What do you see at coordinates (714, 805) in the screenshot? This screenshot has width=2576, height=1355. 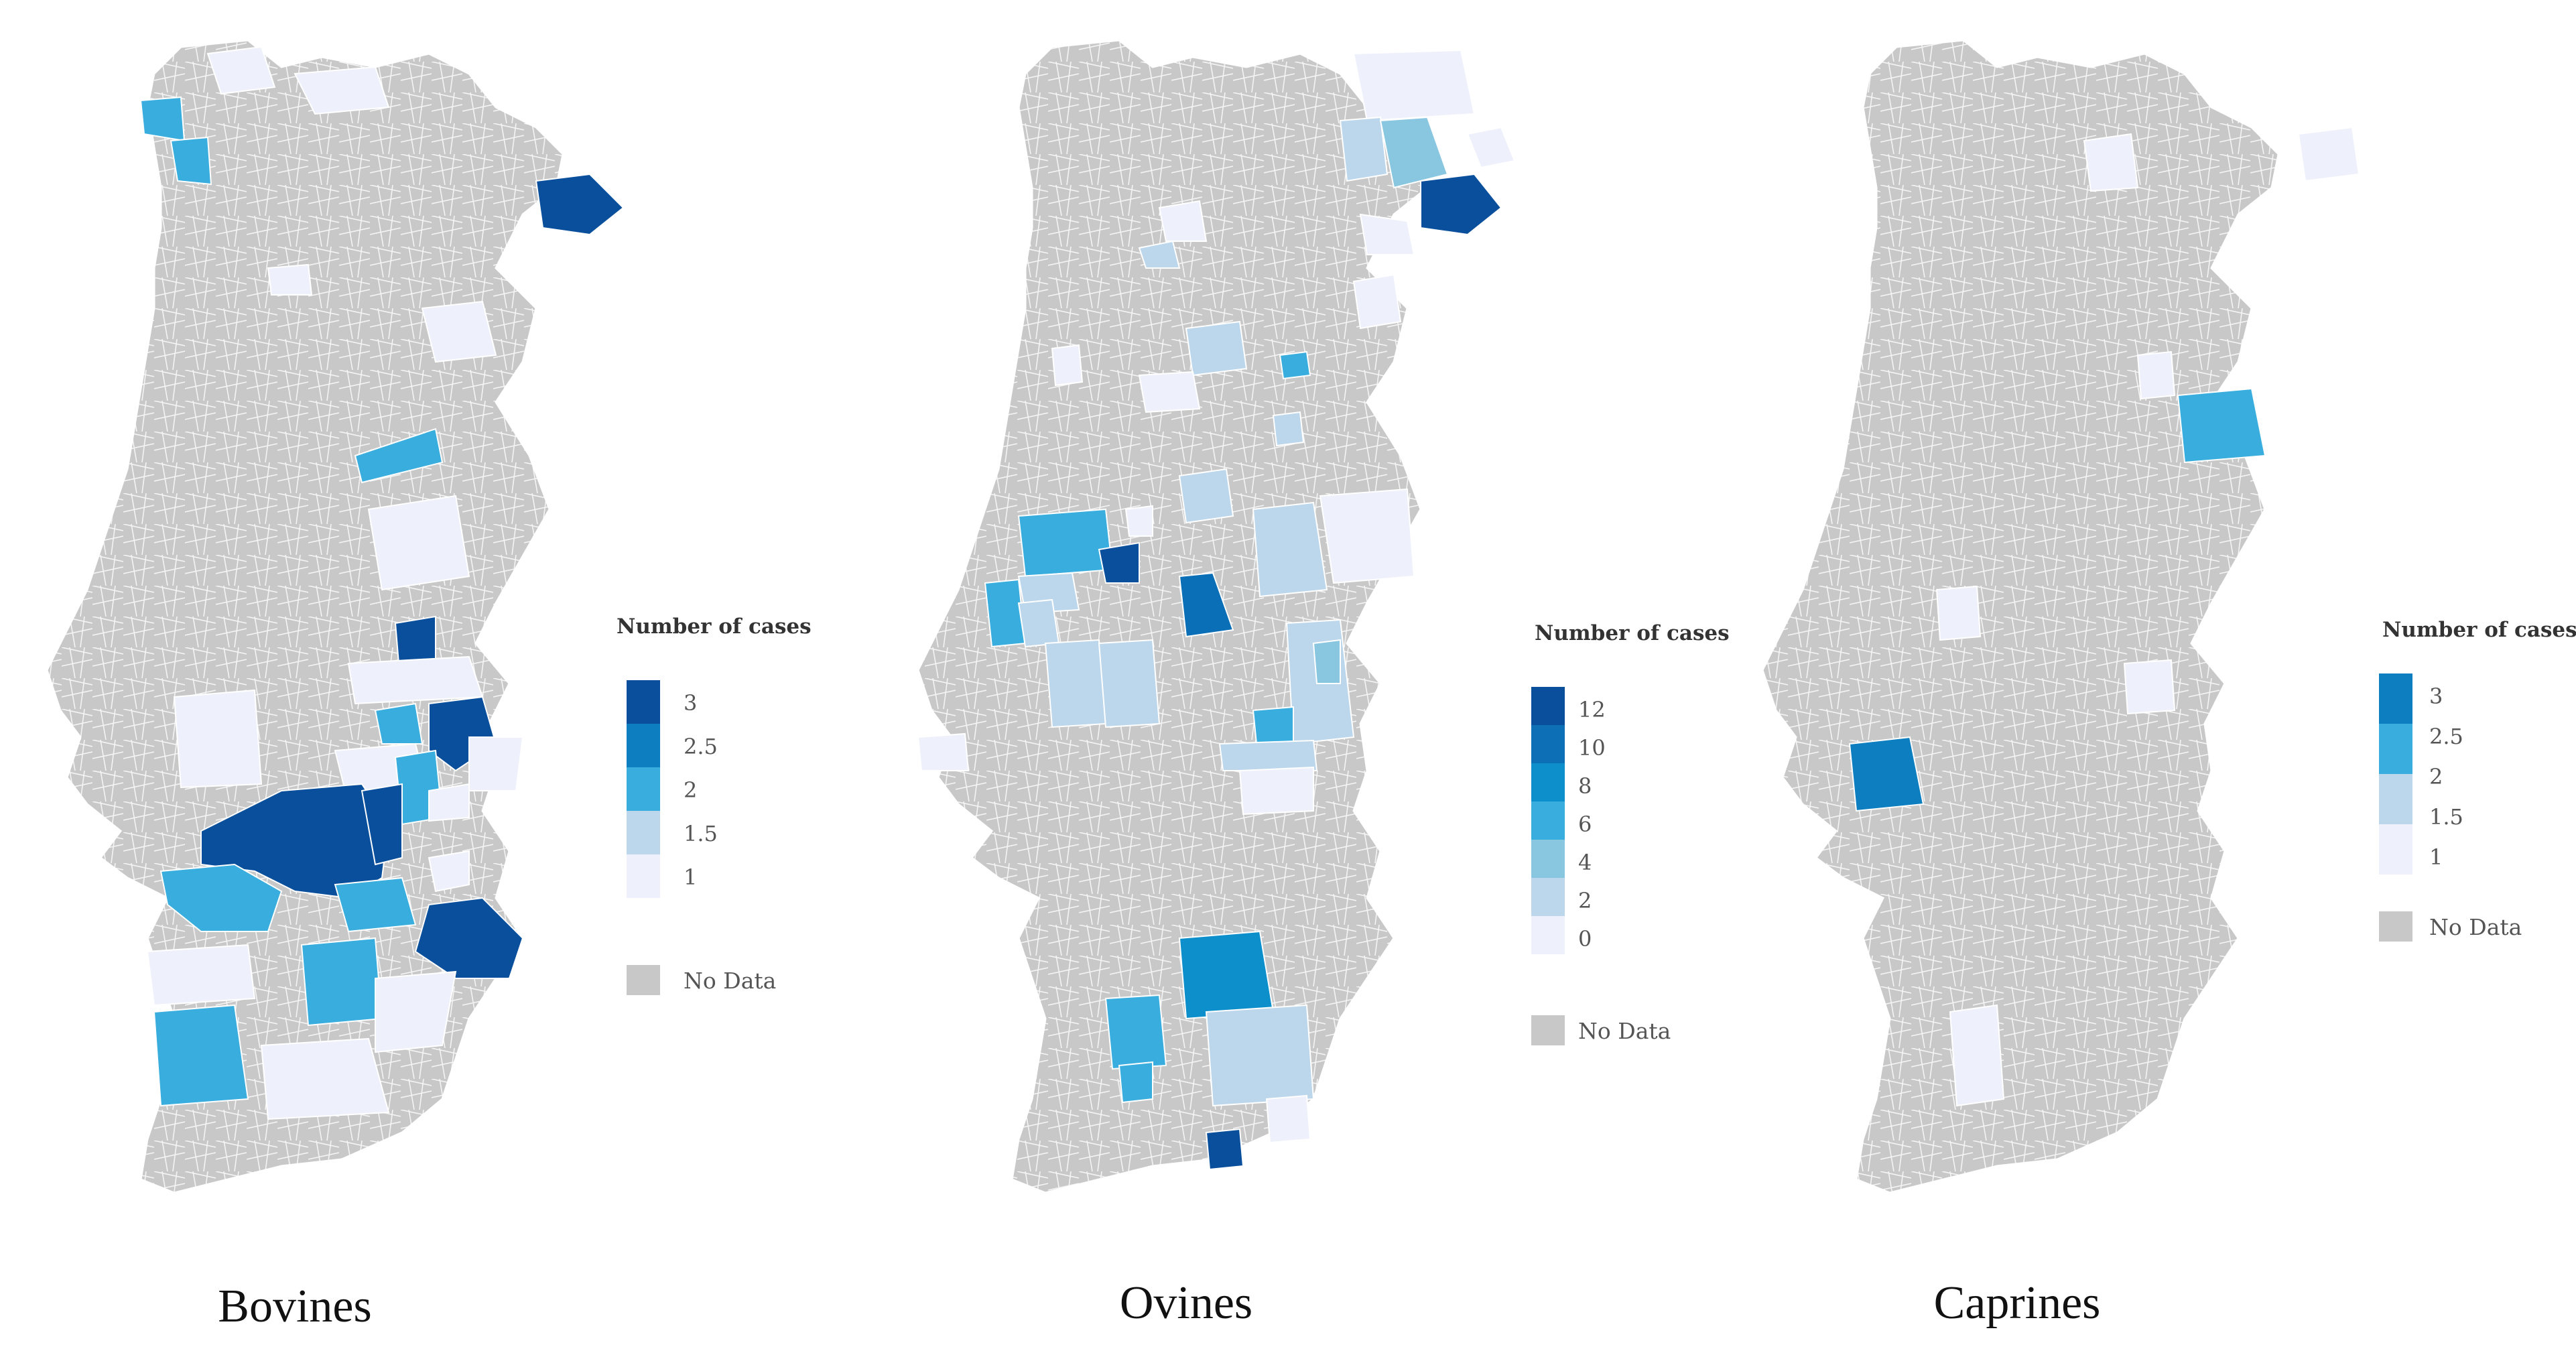 I see `legend-bovines: Number of cases 3 2.5 2 1.5 1 No Data` at bounding box center [714, 805].